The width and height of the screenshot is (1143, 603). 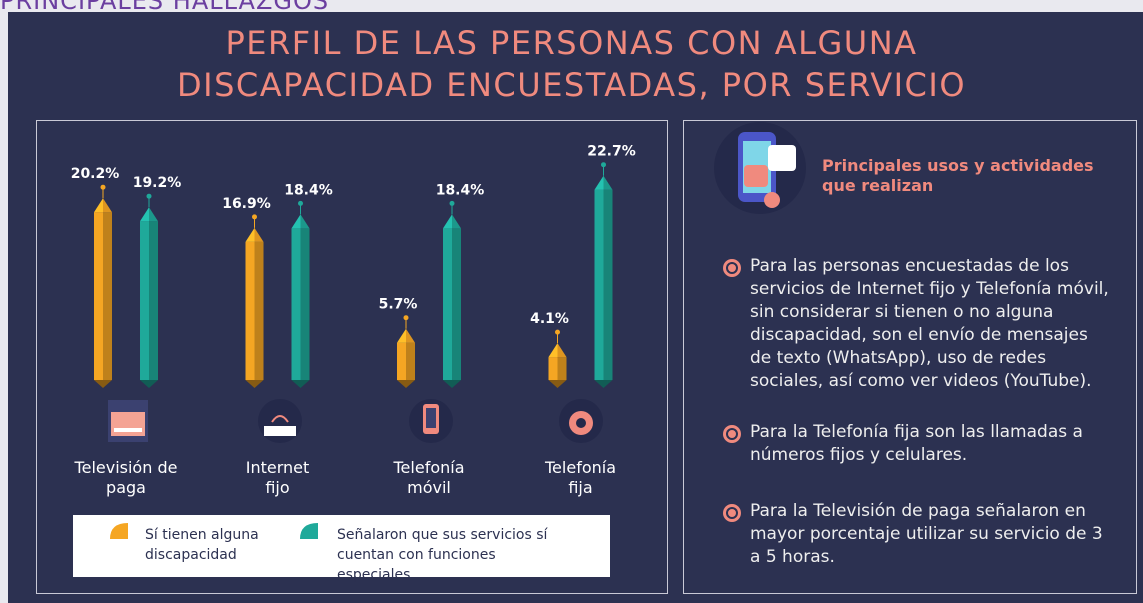 I want to click on section-header: PRINCIPALES HALLAZGOS, so click(x=165, y=7).